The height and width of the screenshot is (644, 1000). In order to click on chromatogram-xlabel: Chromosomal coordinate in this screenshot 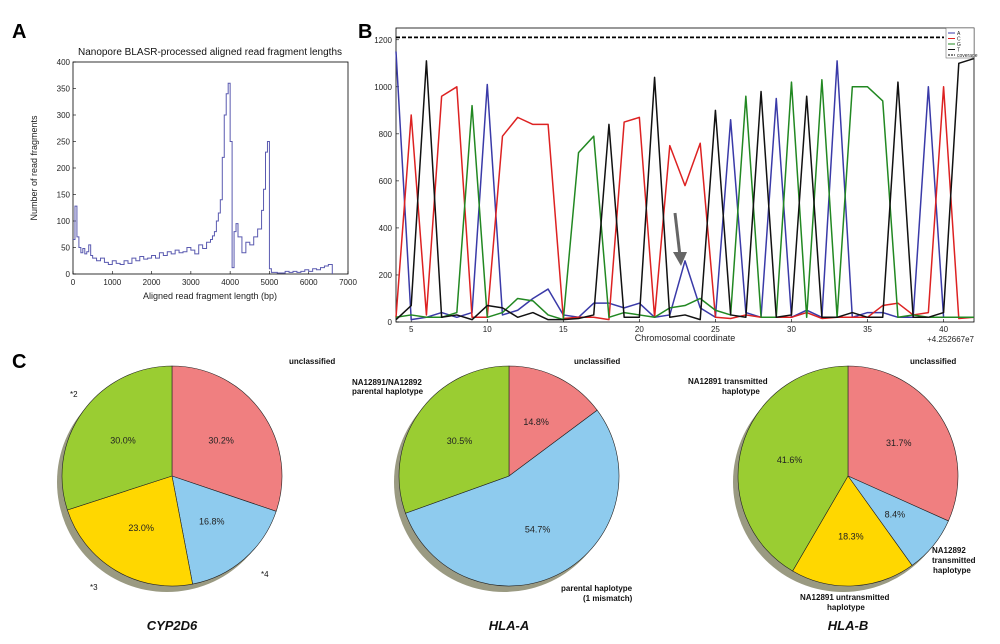, I will do `click(685, 338)`.